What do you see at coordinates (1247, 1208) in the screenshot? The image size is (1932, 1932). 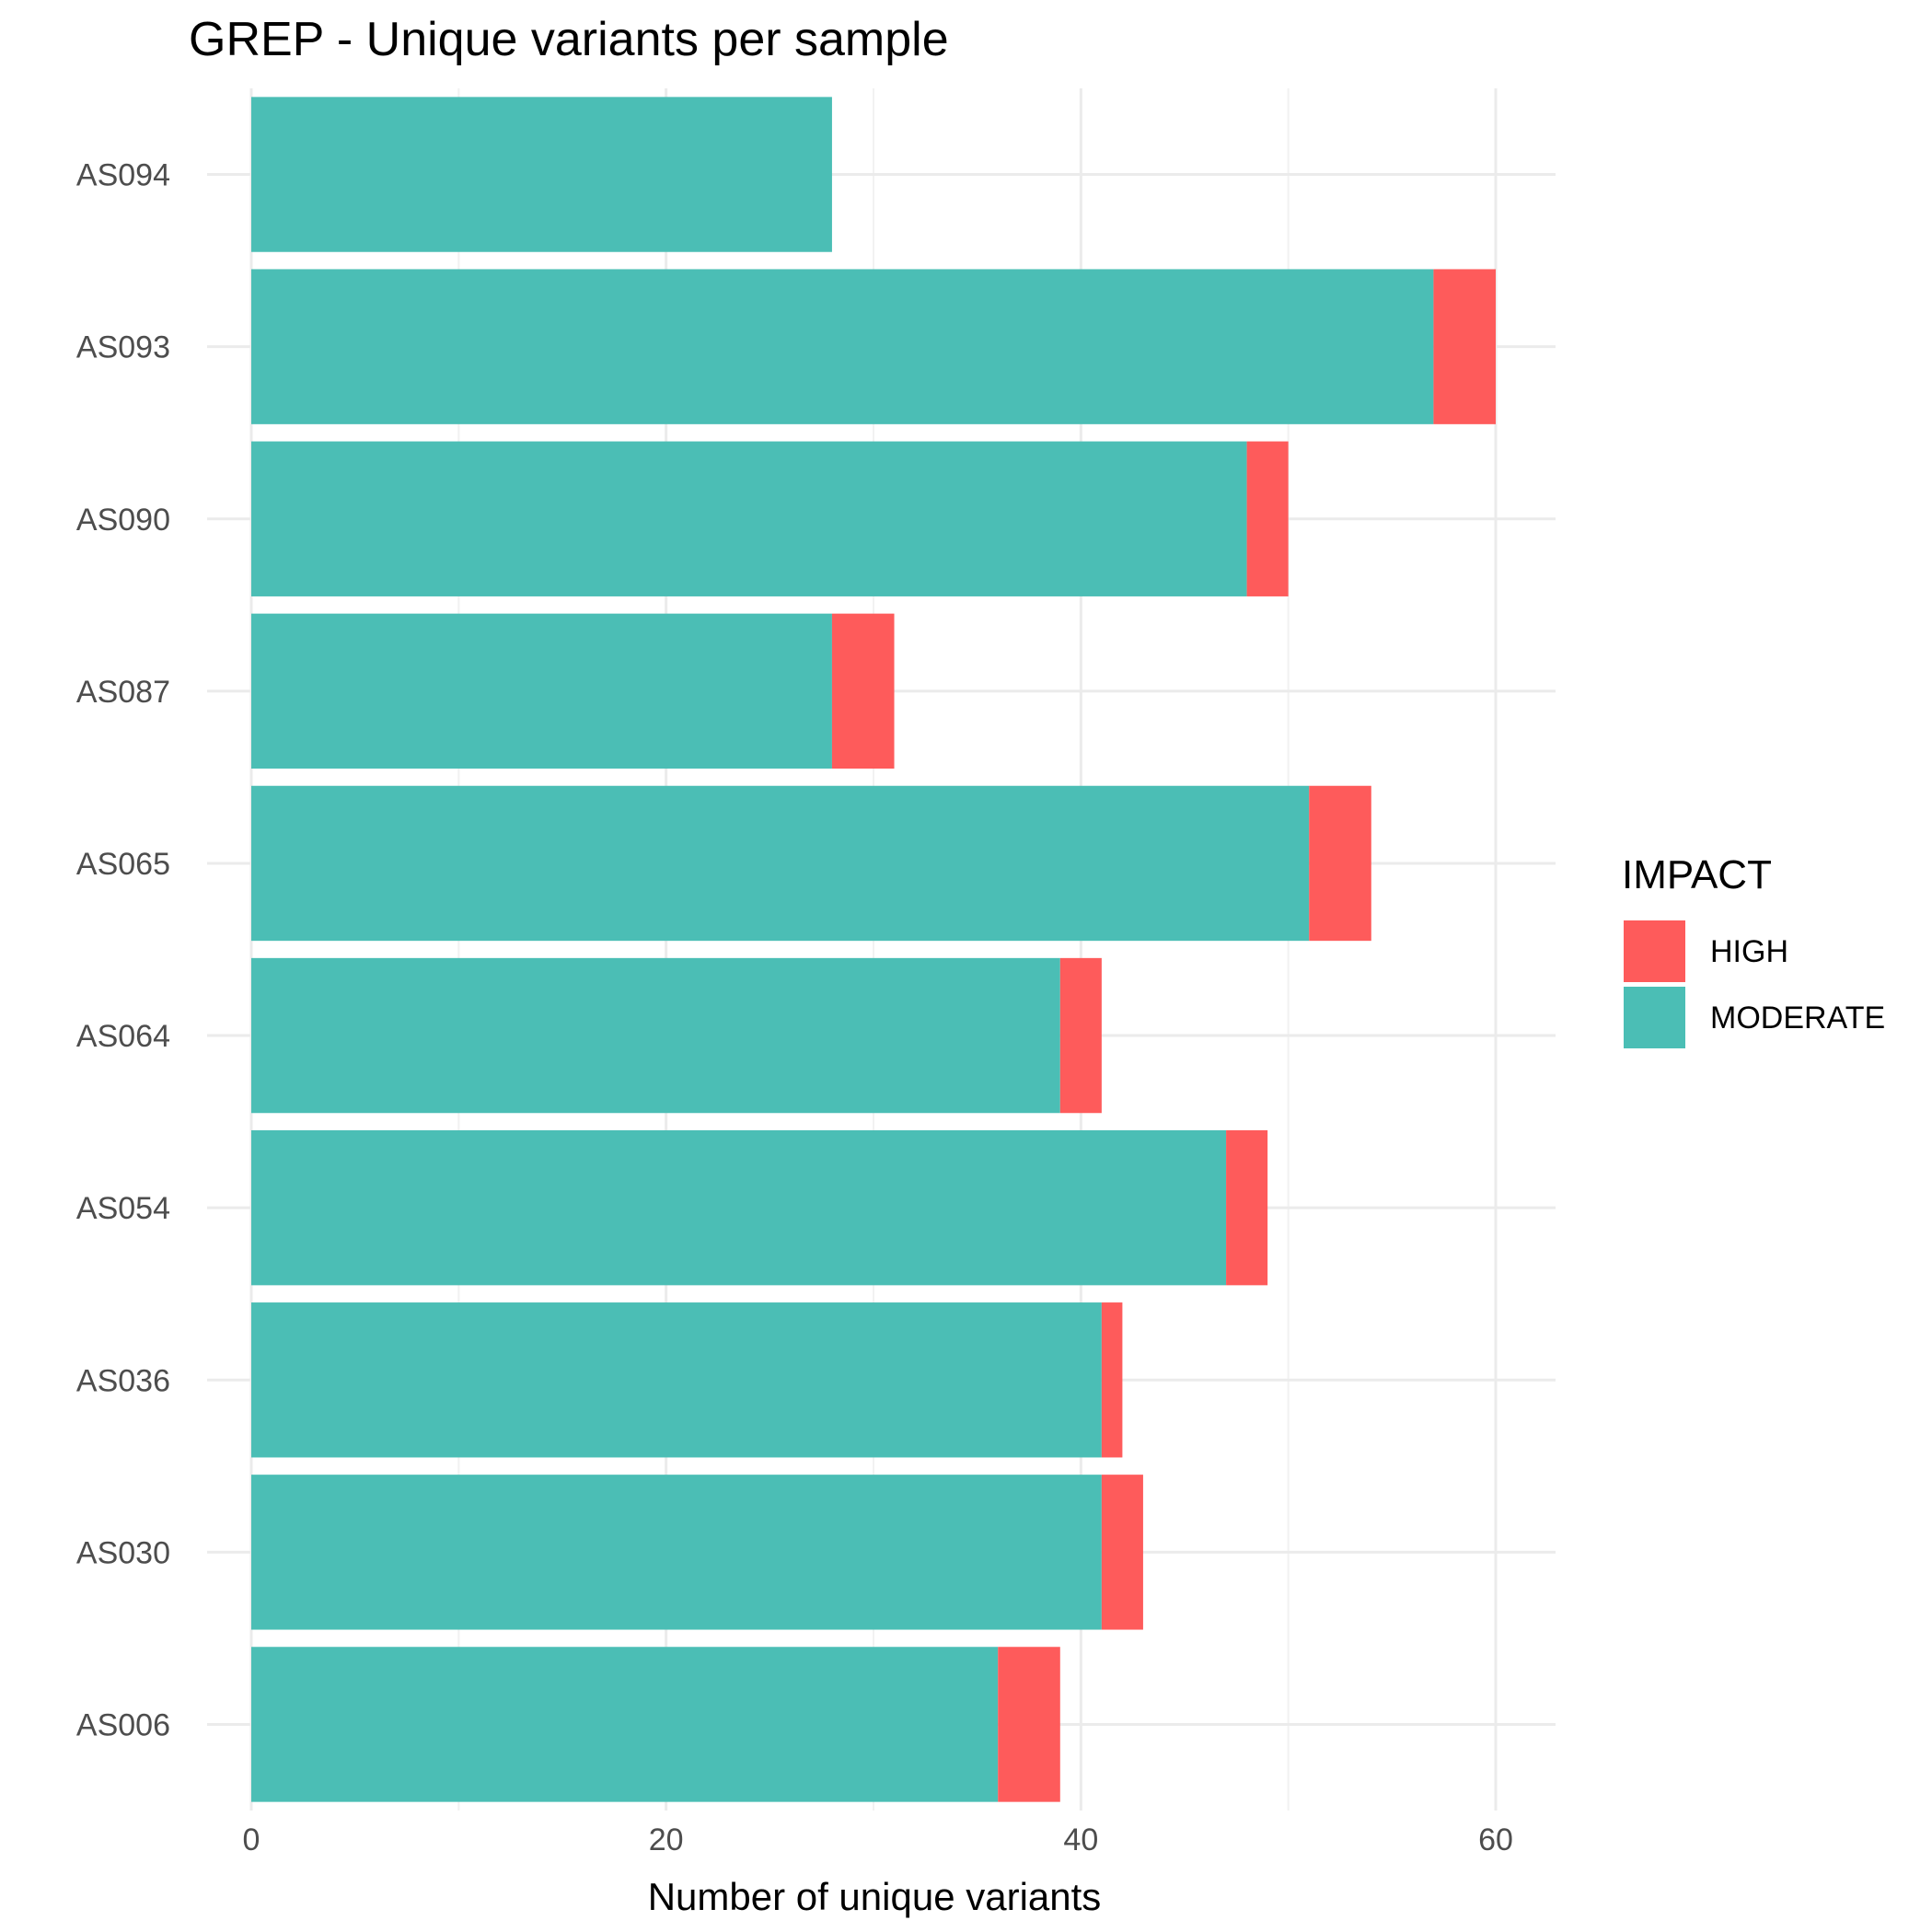 I see `bar-high-as054` at bounding box center [1247, 1208].